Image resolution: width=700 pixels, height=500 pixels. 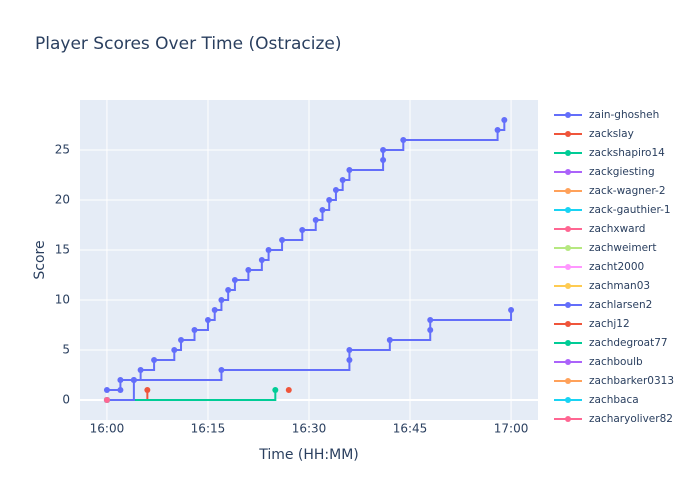 What do you see at coordinates (616, 362) in the screenshot?
I see `legend-label: zachboulb` at bounding box center [616, 362].